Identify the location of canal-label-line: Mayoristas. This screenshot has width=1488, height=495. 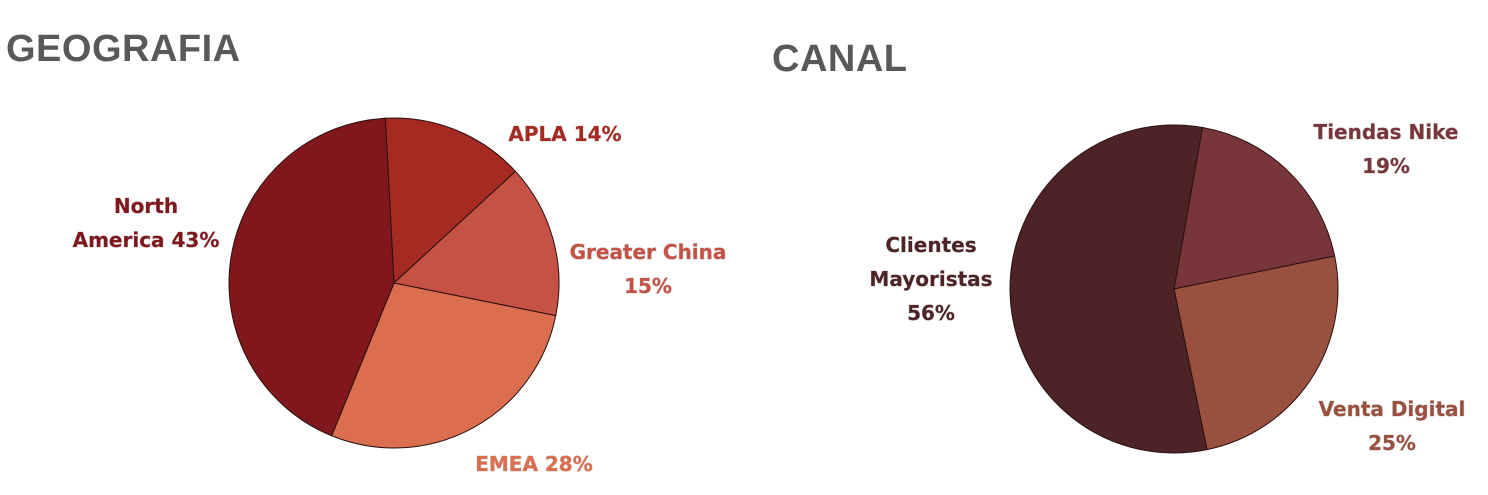
(930, 279).